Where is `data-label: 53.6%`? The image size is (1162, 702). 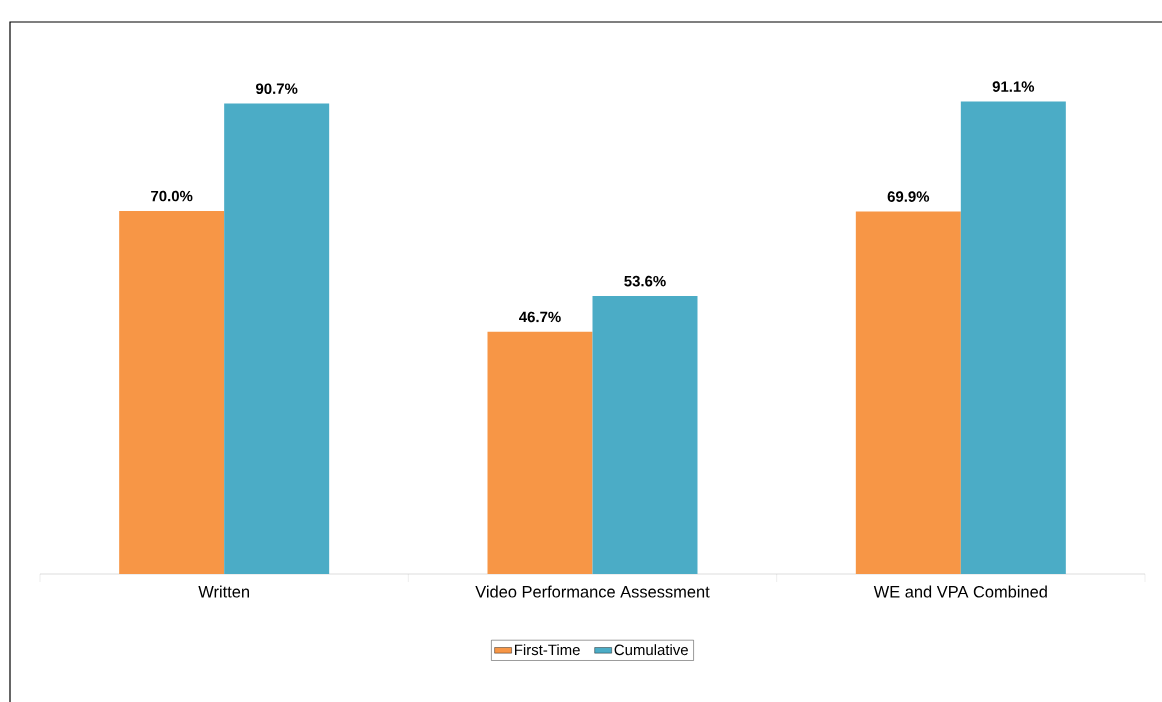 data-label: 53.6% is located at coordinates (645, 281).